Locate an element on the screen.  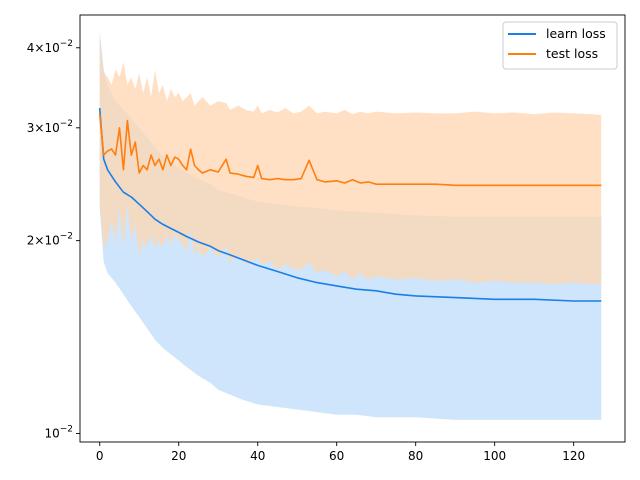
x-tick-label: 60 is located at coordinates (336, 456).